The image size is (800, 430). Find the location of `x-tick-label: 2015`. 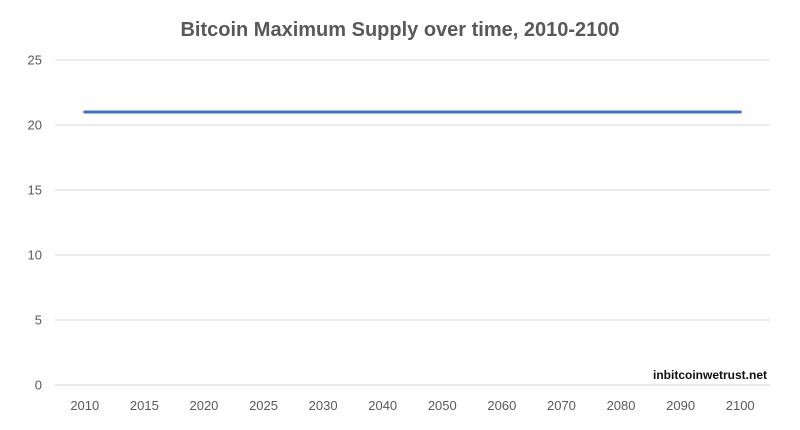

x-tick-label: 2015 is located at coordinates (144, 405).